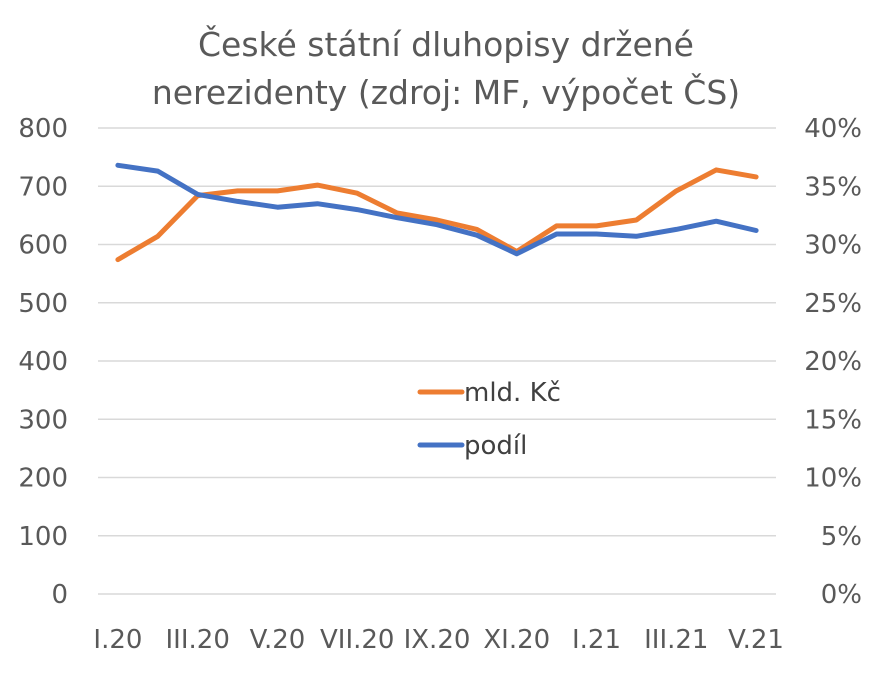 This screenshot has width=892, height=683. I want to click on legend-label: mld. Kč, so click(512, 393).